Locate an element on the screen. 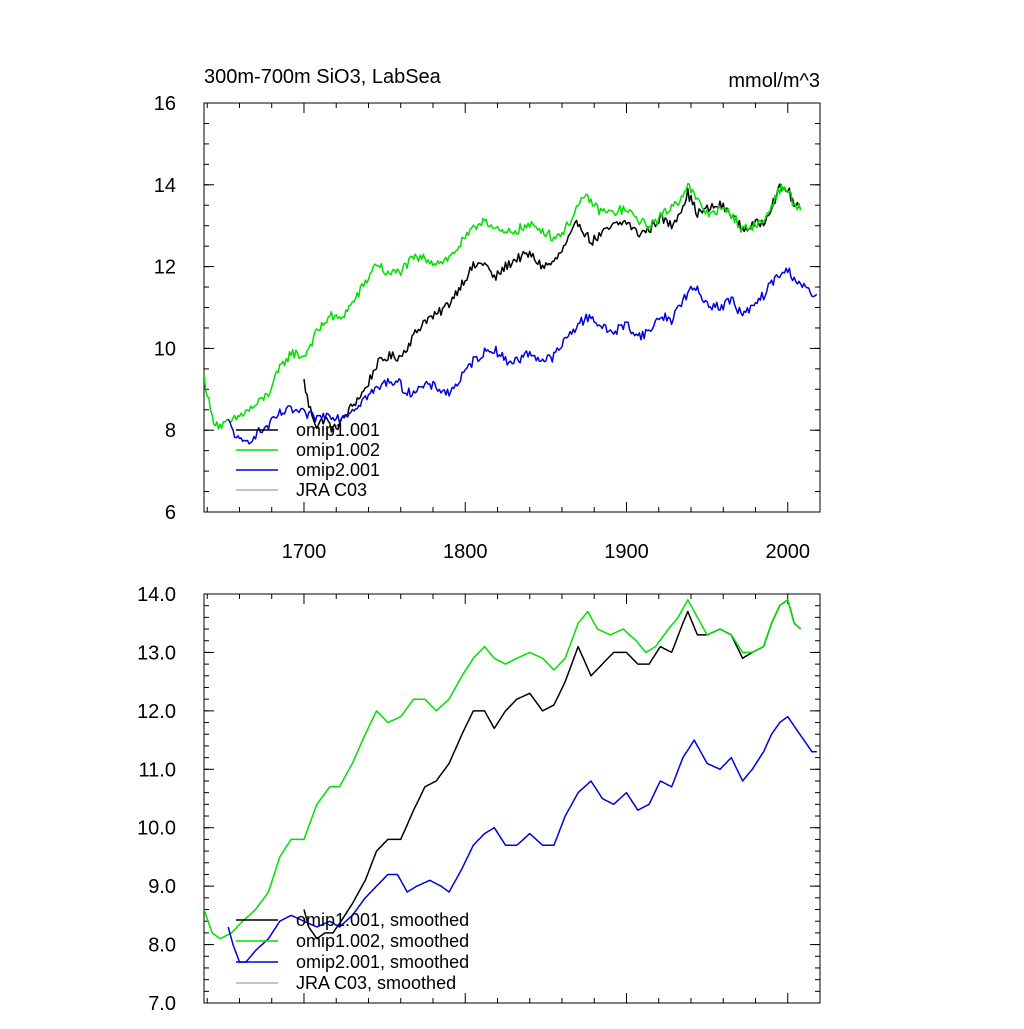  y-tick-label: 10 is located at coordinates (165, 349).